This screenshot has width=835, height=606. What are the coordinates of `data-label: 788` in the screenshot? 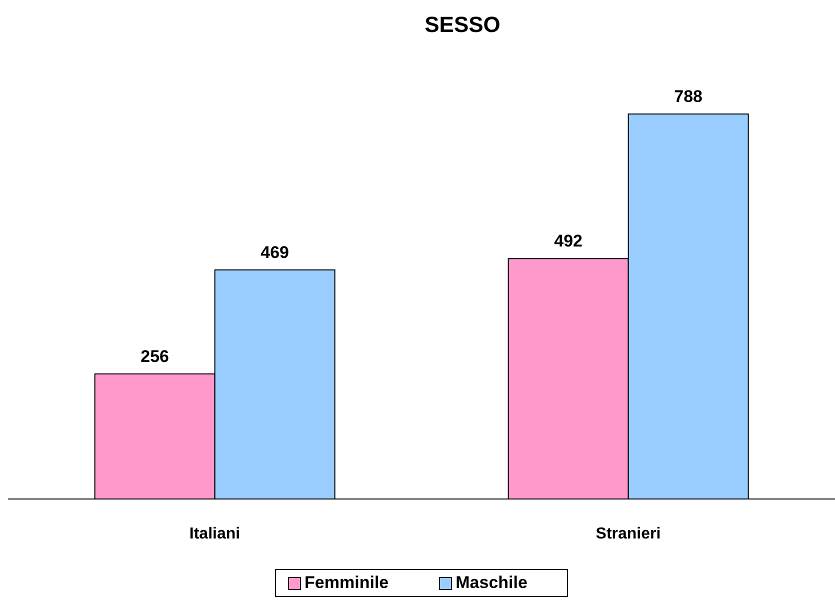 It's located at (688, 96).